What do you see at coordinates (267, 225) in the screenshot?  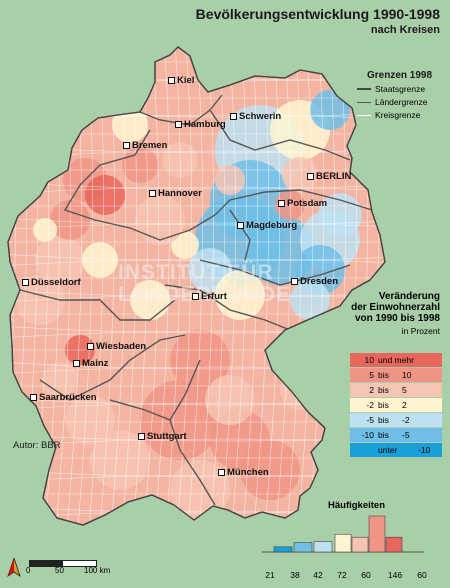 I see `city-label-magdeburg: Magdeburg` at bounding box center [267, 225].